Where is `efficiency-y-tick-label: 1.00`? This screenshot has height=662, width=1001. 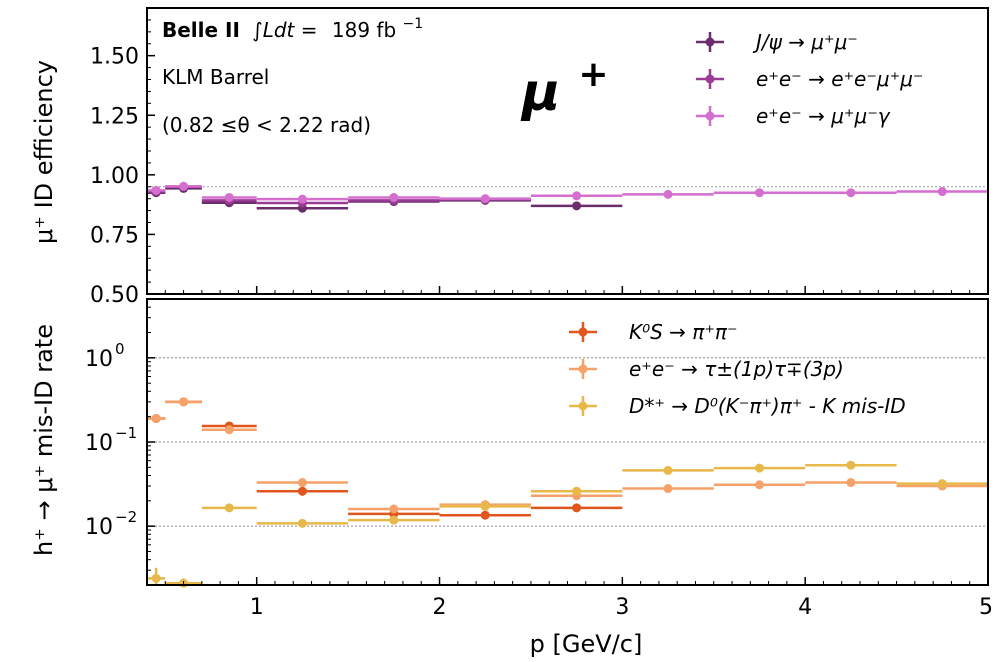 efficiency-y-tick-label: 1.00 is located at coordinates (114, 176).